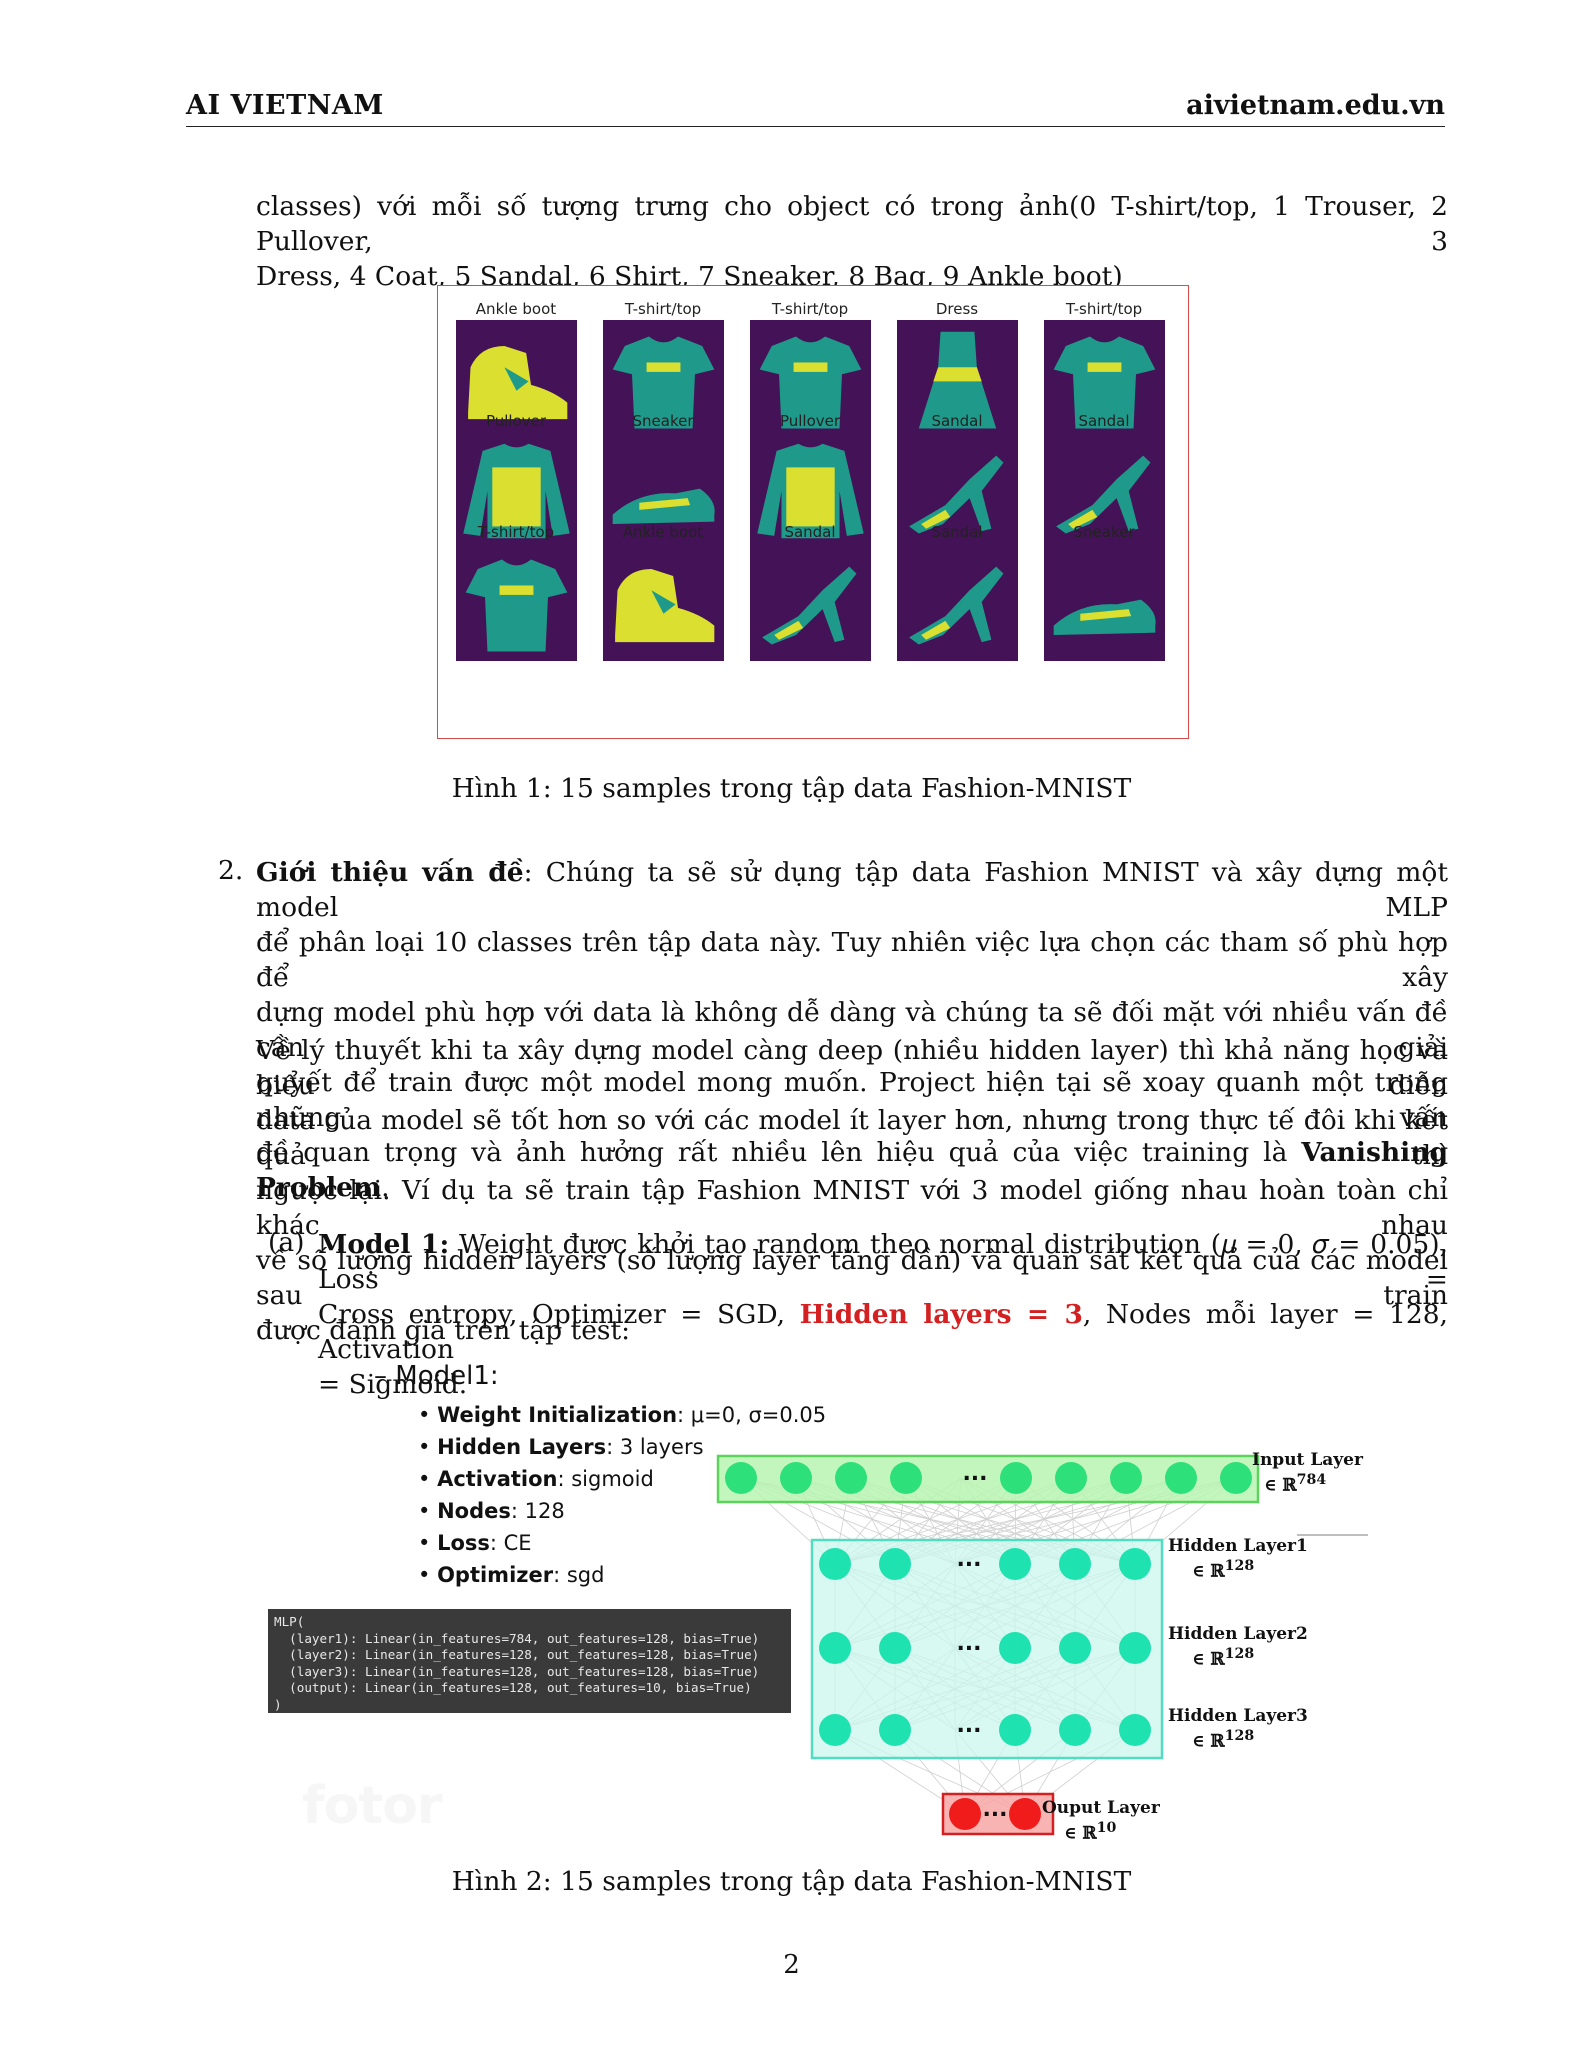 This screenshot has height=2048, width=1583. Describe the element at coordinates (443, 1330) in the screenshot. I see `section2-line: được đánh giá trên tập test:` at that location.